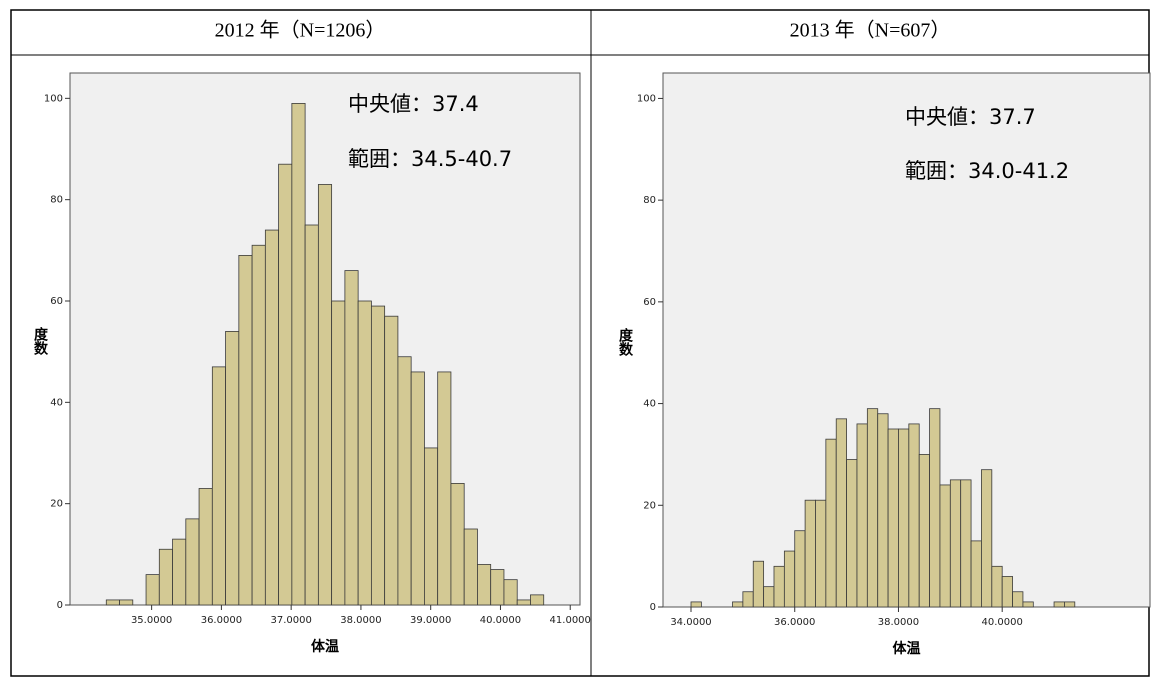 The width and height of the screenshot is (1158, 679). Describe the element at coordinates (690, 622) in the screenshot. I see `x-tick-label: 34.0000` at that location.